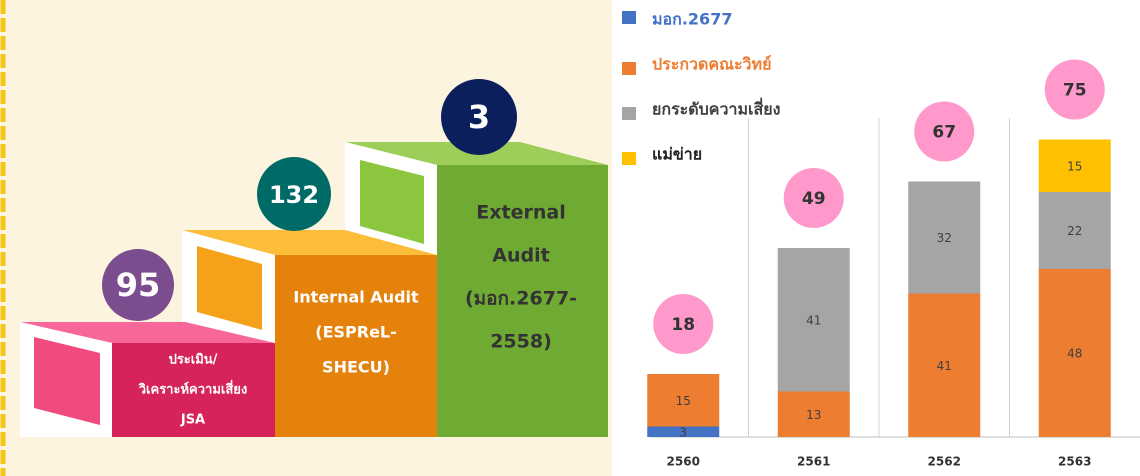 The image size is (1140, 476). What do you see at coordinates (677, 154) in the screenshot?
I see `legend-label: แม่ข่าย` at bounding box center [677, 154].